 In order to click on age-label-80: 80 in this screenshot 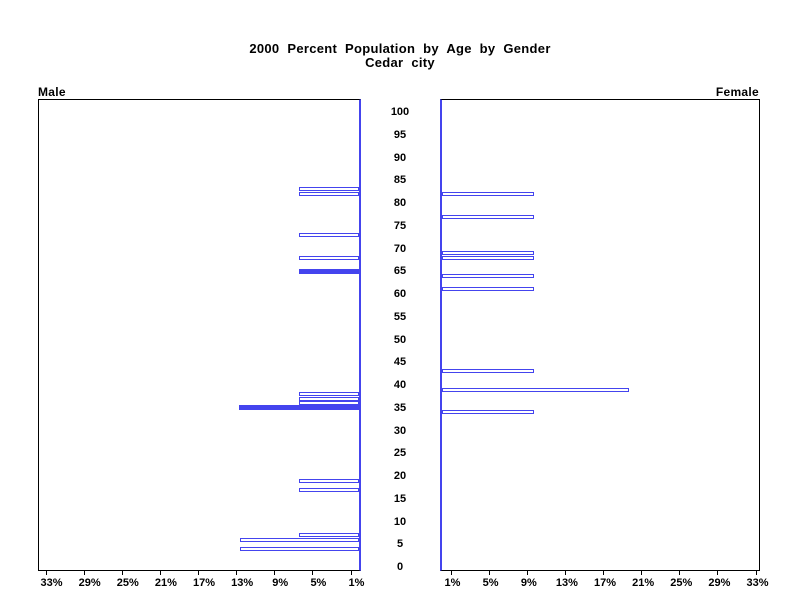, I will do `click(400, 203)`.